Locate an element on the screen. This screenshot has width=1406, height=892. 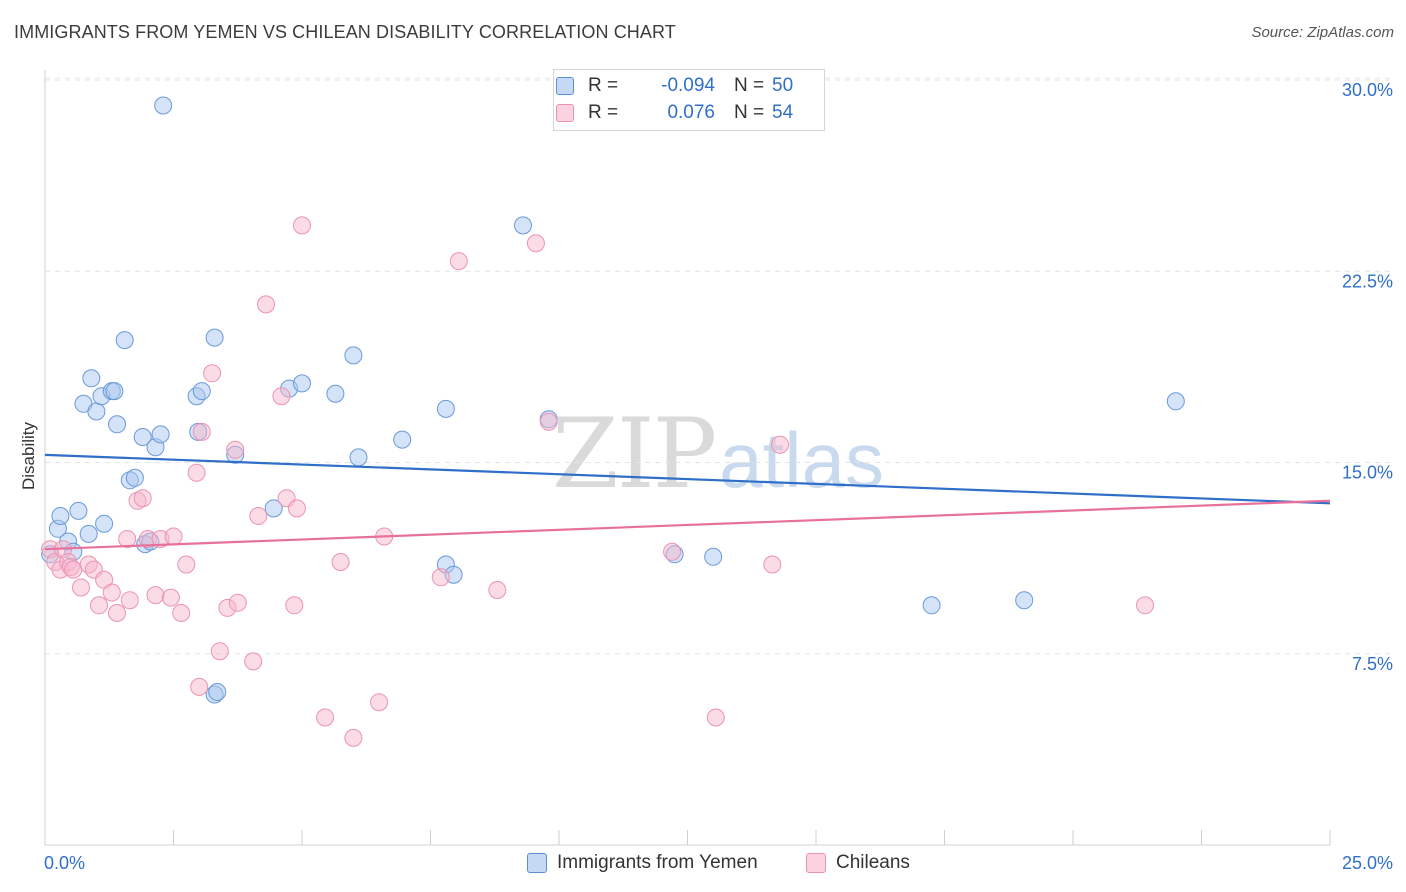
bottom-legend-label: Immigrants from Yemen is located at coordinates (657, 862).